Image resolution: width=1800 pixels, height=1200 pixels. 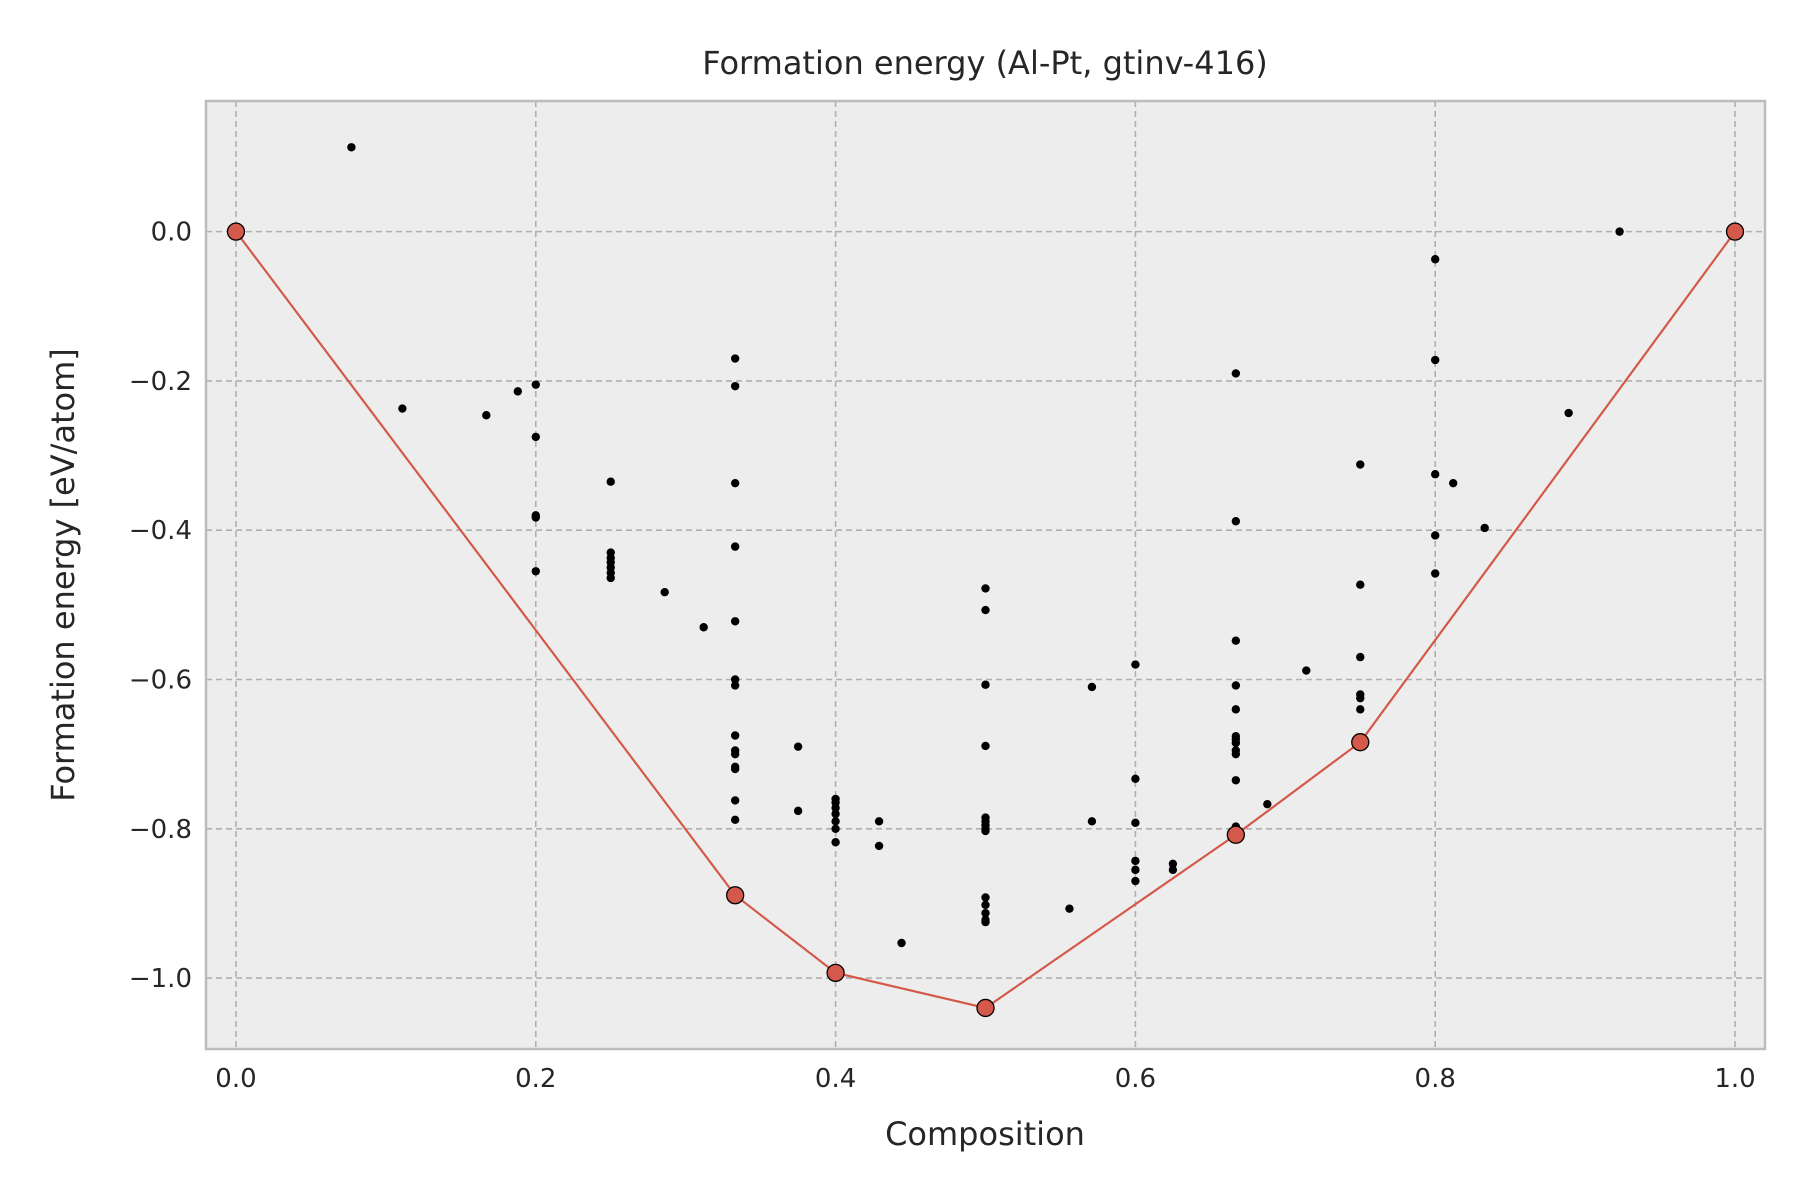 What do you see at coordinates (235, 1079) in the screenshot?
I see `x-tick-label: 0.0` at bounding box center [235, 1079].